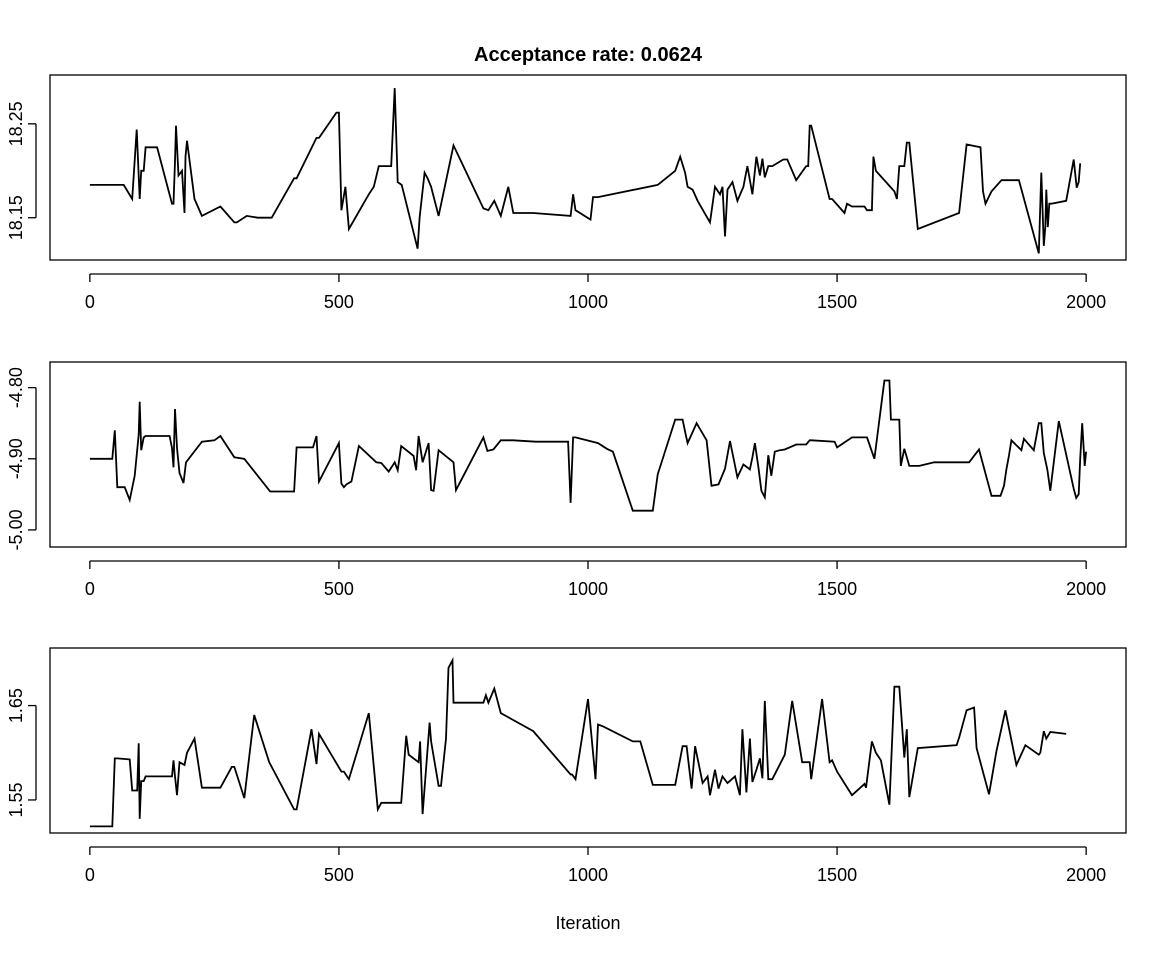 The width and height of the screenshot is (1152, 960). I want to click on y-tick-label: 1.65, so click(16, 705).